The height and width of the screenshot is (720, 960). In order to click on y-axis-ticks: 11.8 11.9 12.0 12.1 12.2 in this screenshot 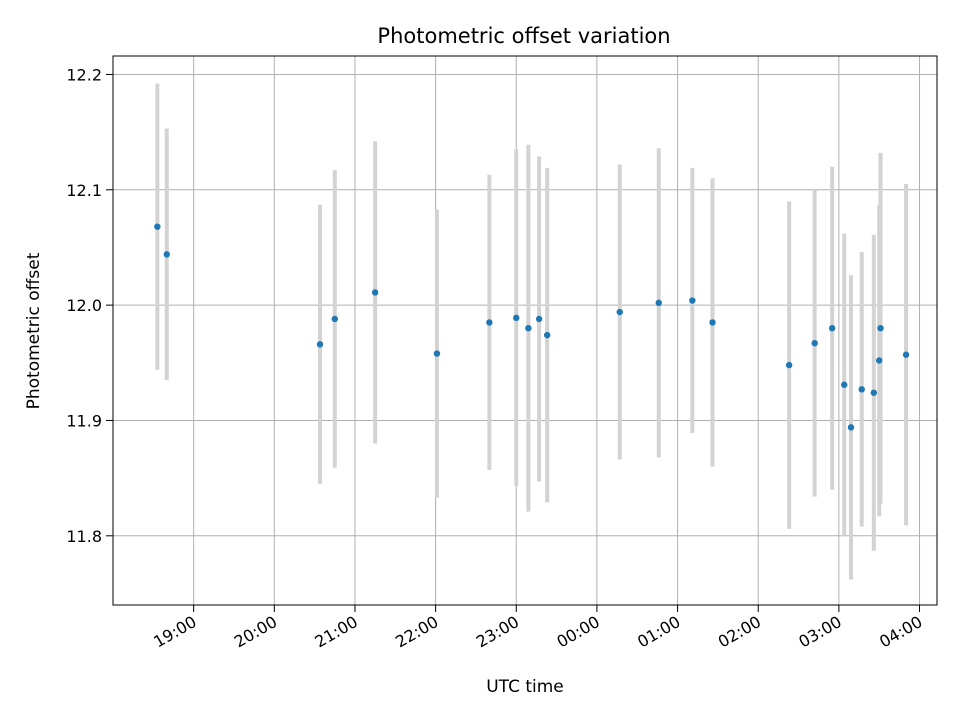, I will do `click(89, 305)`.